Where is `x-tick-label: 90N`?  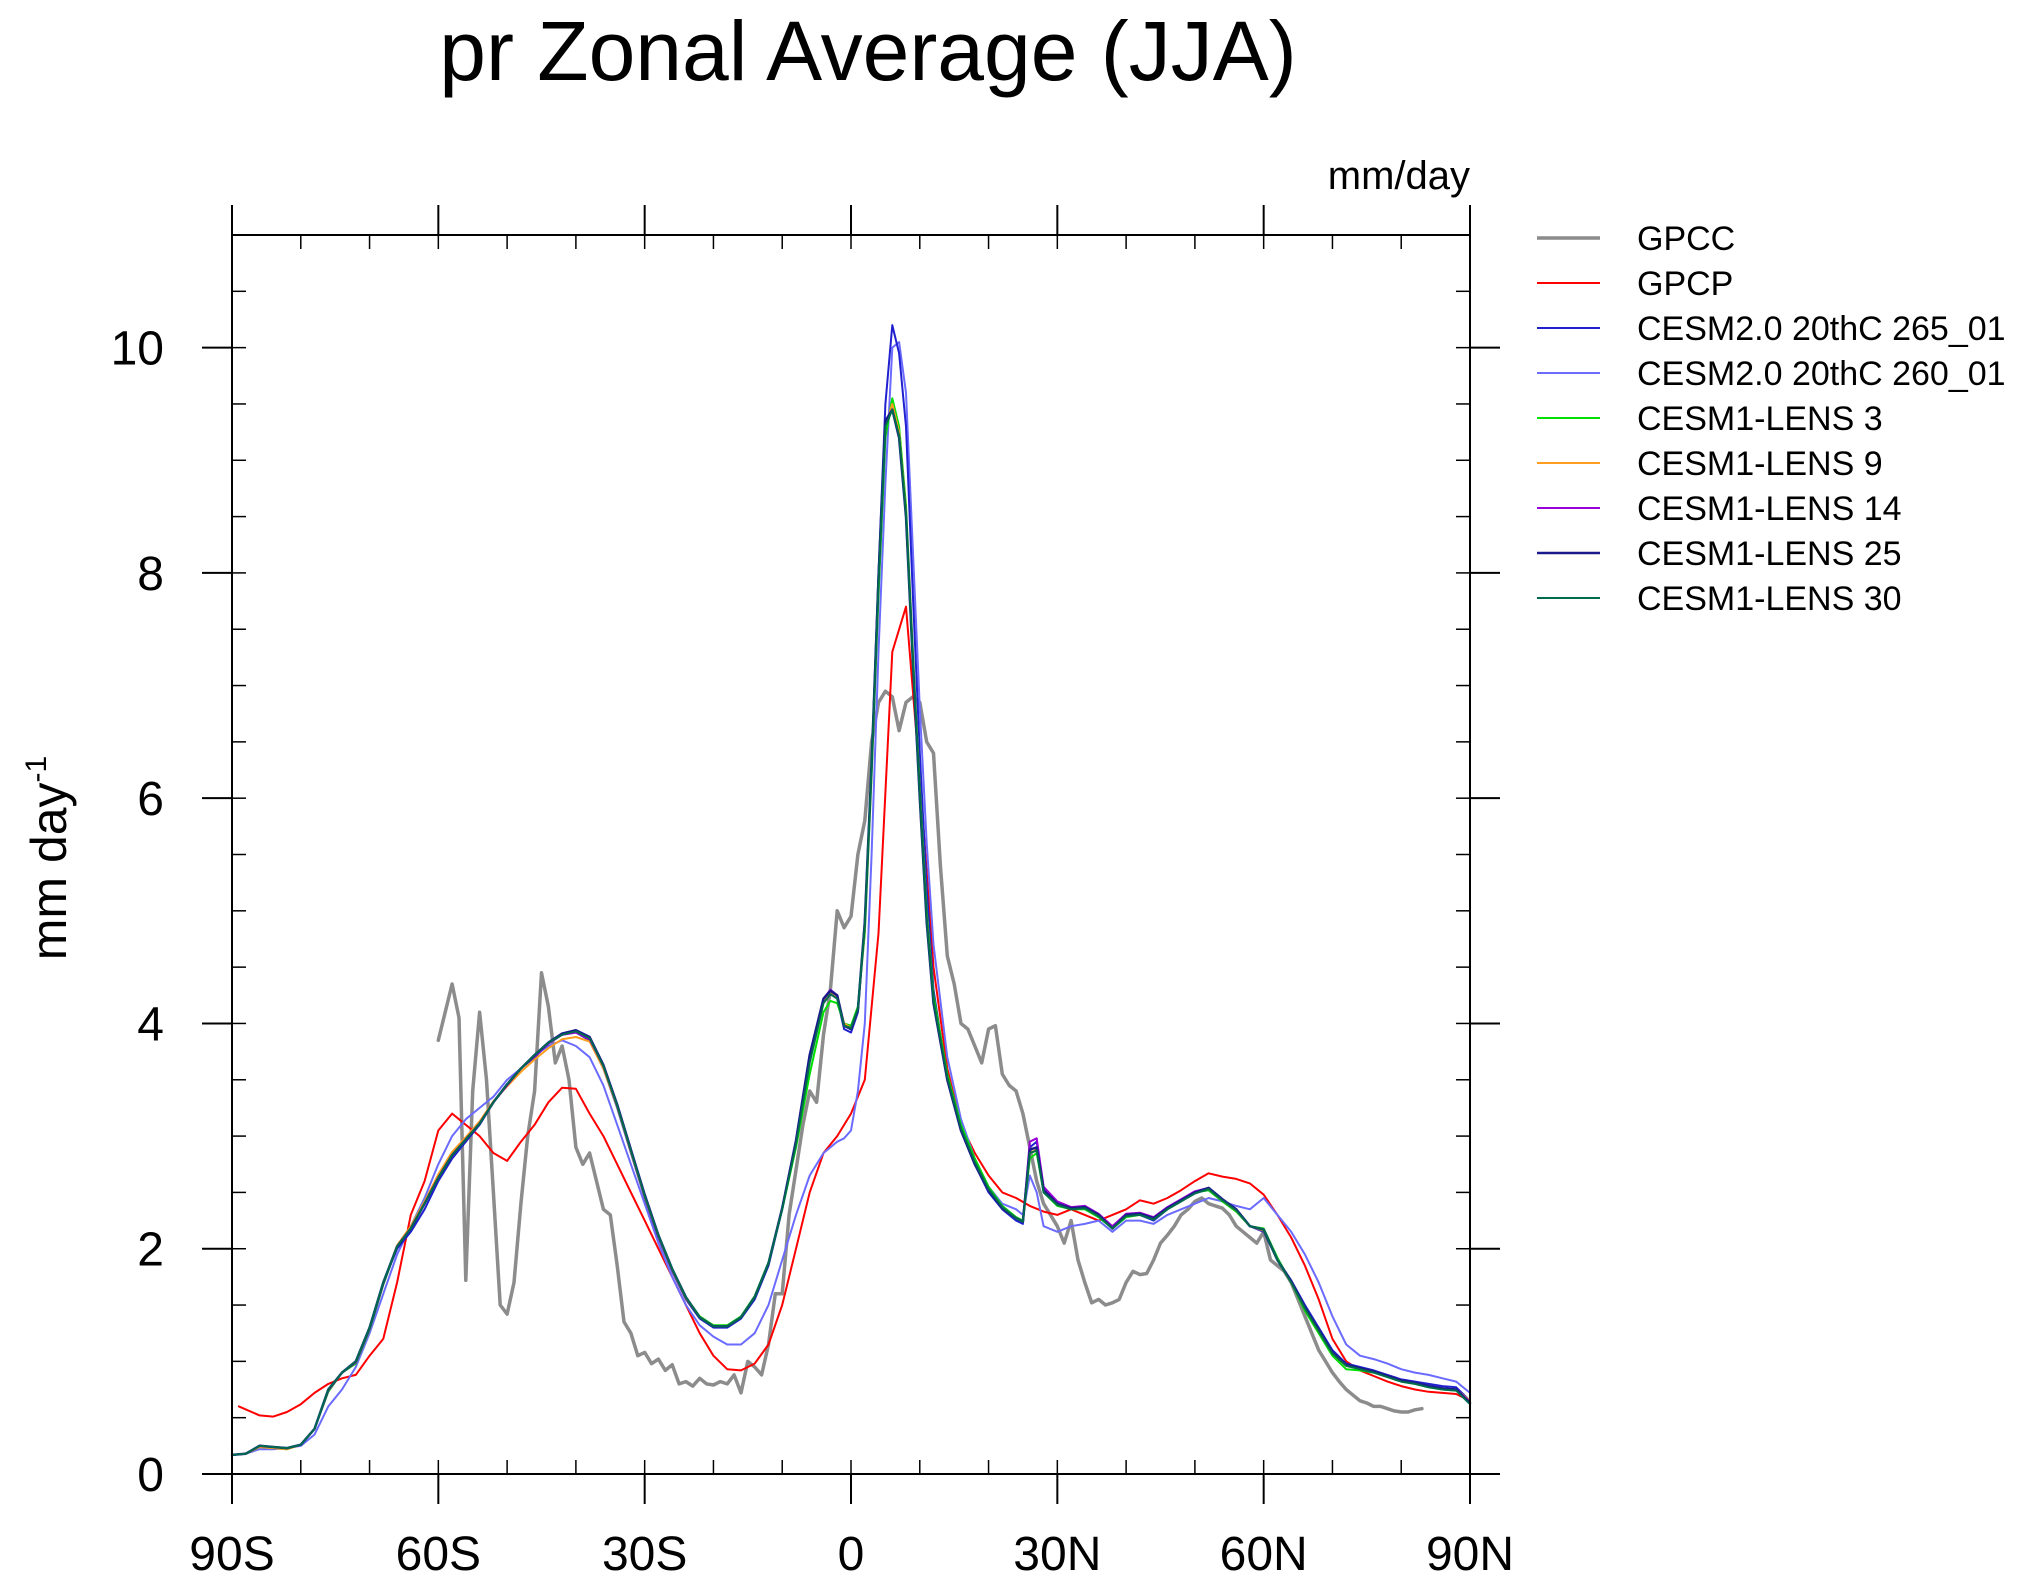 x-tick-label: 90N is located at coordinates (1470, 1554).